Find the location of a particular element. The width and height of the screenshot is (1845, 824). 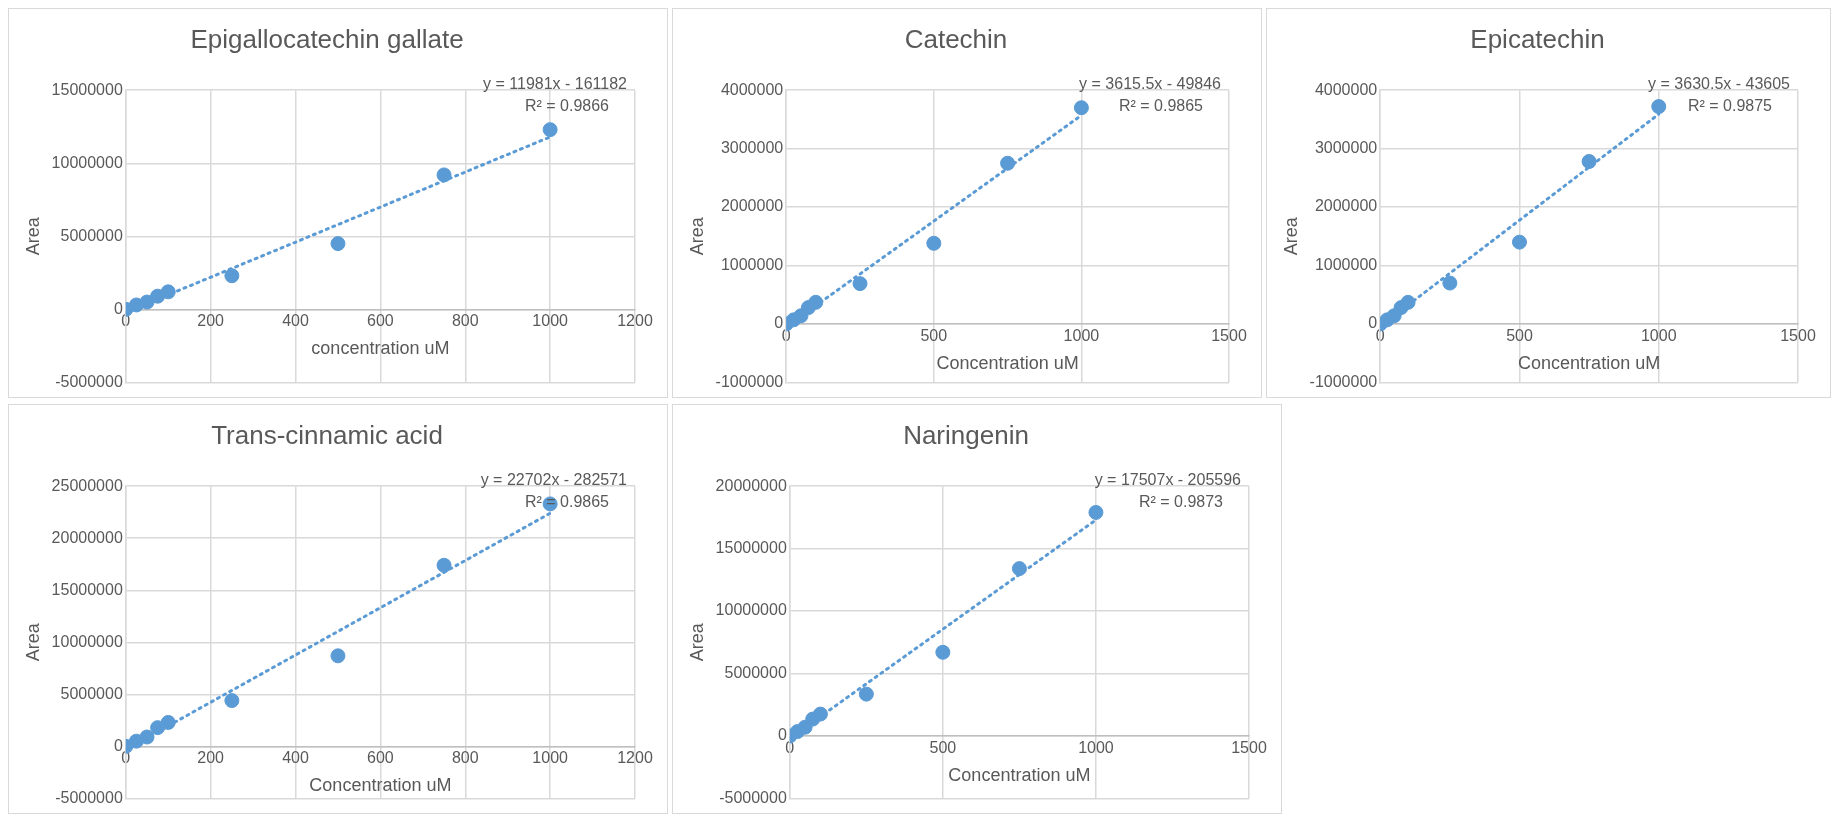

annotation: R² = 0.9866 is located at coordinates (567, 105).